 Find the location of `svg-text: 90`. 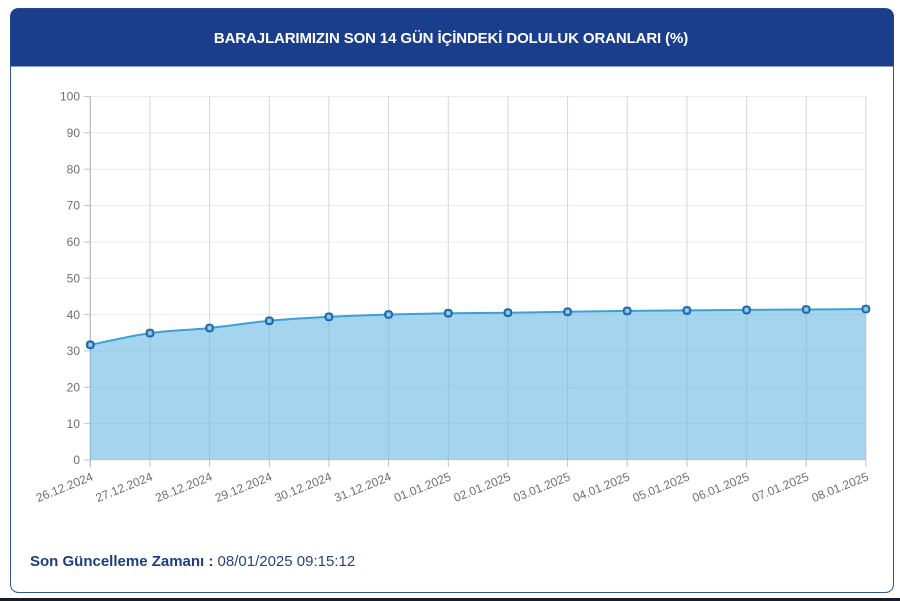

svg-text: 90 is located at coordinates (74, 133).